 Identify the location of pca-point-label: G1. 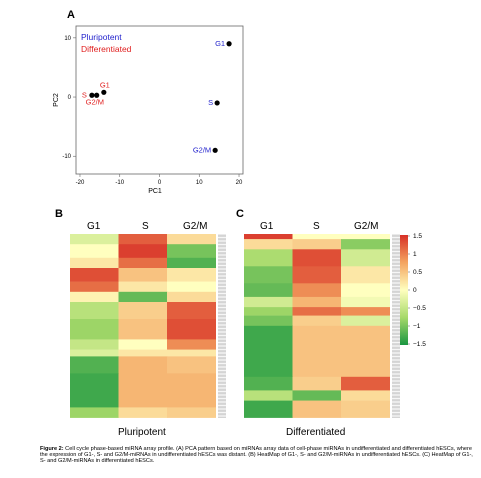
(220, 43).